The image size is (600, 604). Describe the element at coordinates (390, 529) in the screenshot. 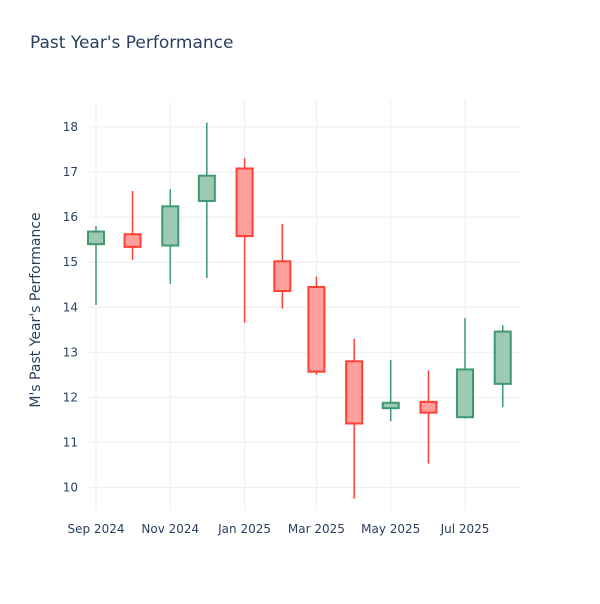

I see `x-tick-label: May 2025` at that location.